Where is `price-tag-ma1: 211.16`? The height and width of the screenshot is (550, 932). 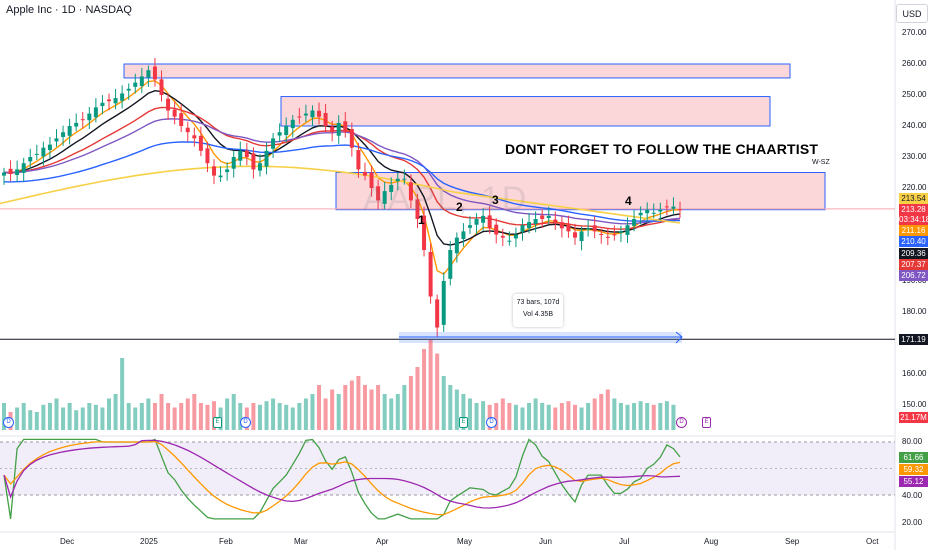
price-tag-ma1: 211.16 is located at coordinates (913, 230).